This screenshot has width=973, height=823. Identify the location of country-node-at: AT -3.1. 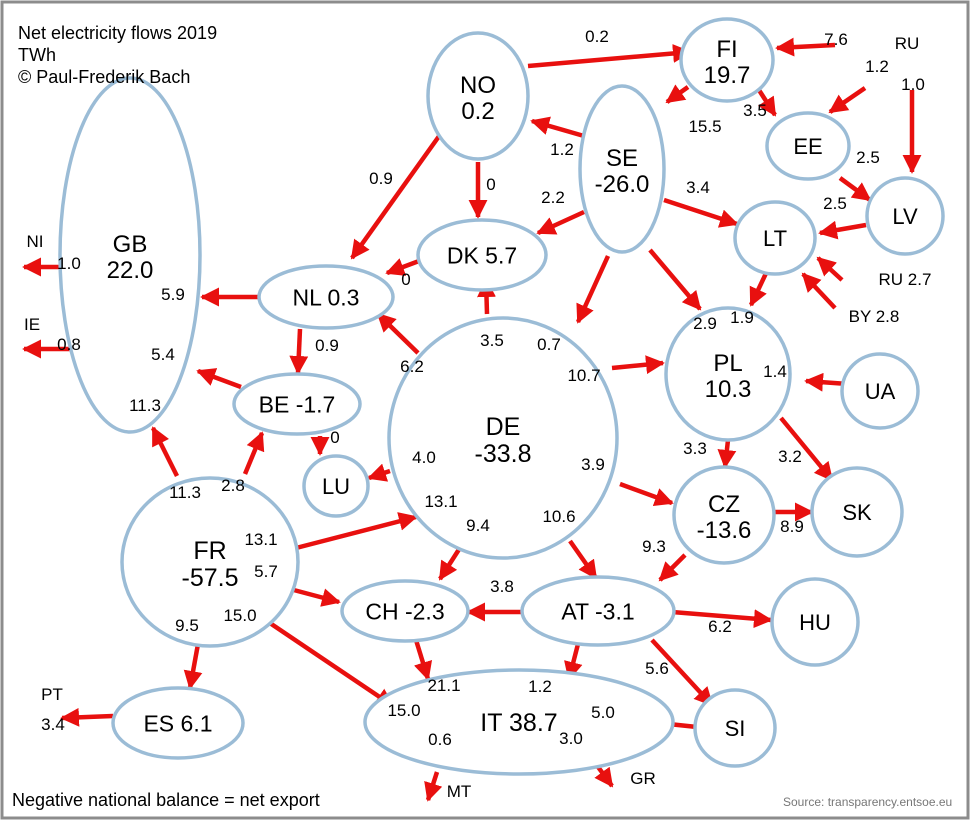
(598, 611).